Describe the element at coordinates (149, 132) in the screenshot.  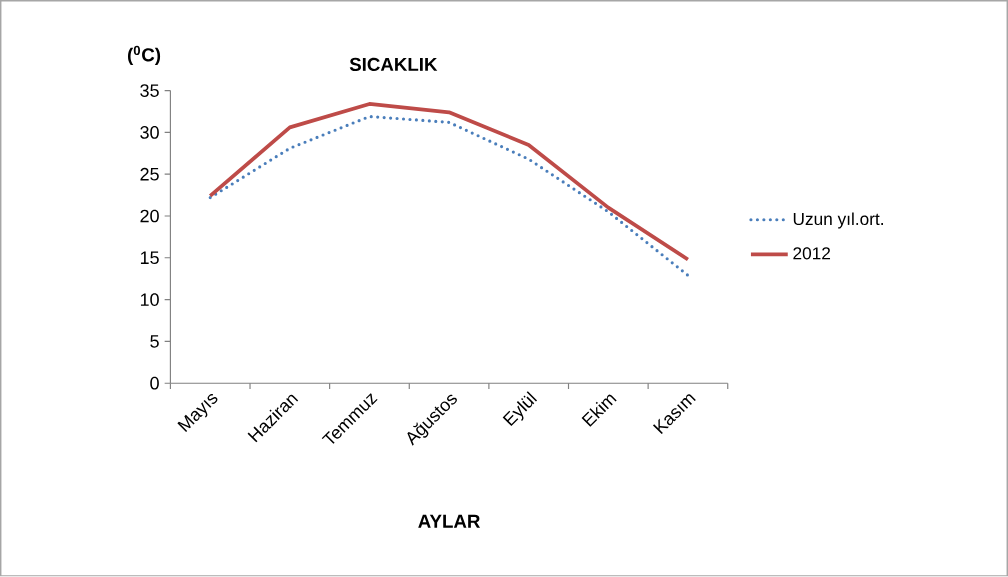
I see `y-tick-label: 30` at that location.